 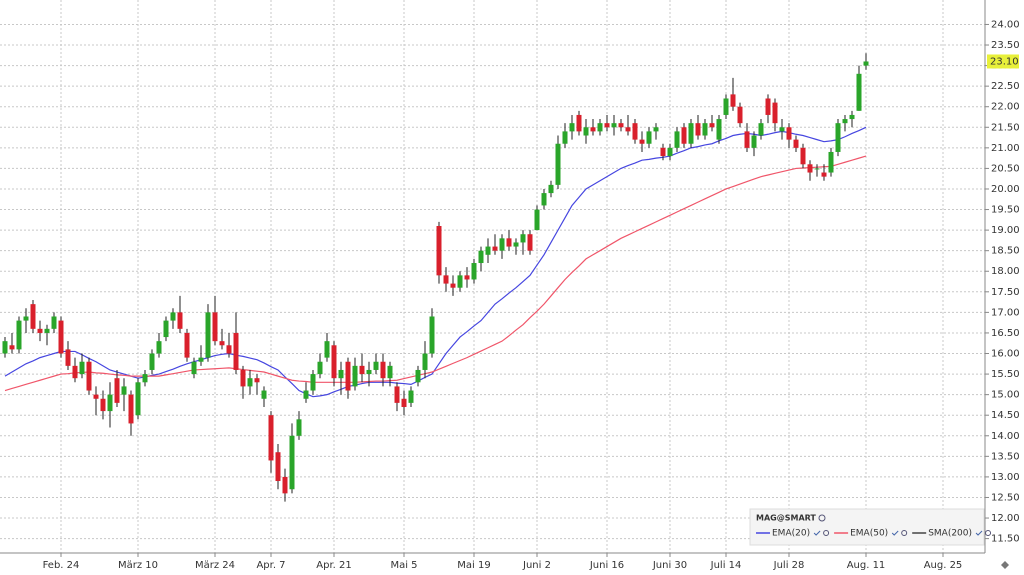 What do you see at coordinates (536, 565) in the screenshot?
I see `x-tick-label: Juni 2` at bounding box center [536, 565].